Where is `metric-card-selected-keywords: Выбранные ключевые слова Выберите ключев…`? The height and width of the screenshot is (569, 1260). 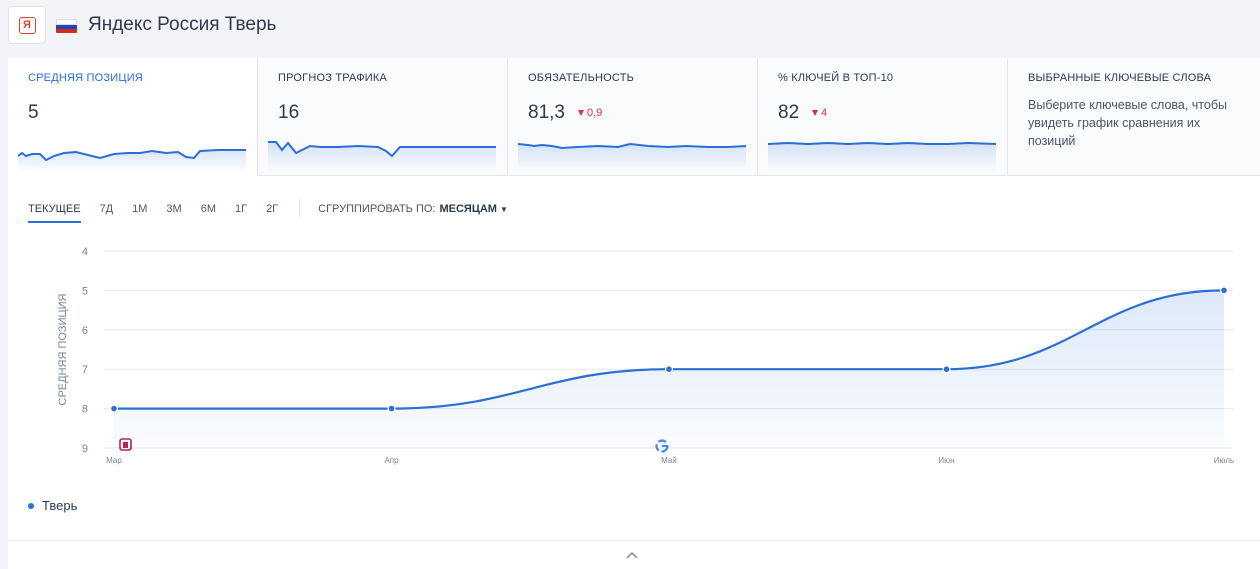 metric-card-selected-keywords: Выбранные ключевые слова Выберите ключев… is located at coordinates (1134, 117).